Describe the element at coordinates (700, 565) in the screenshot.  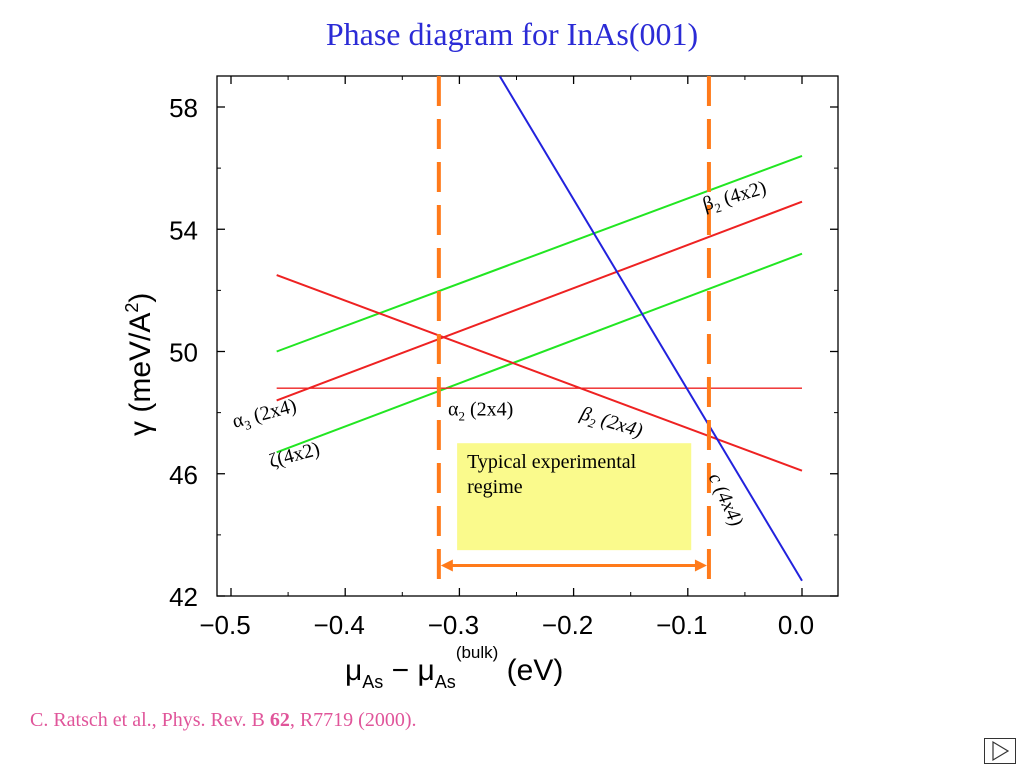
I see `regime-arrow-head-right` at that location.